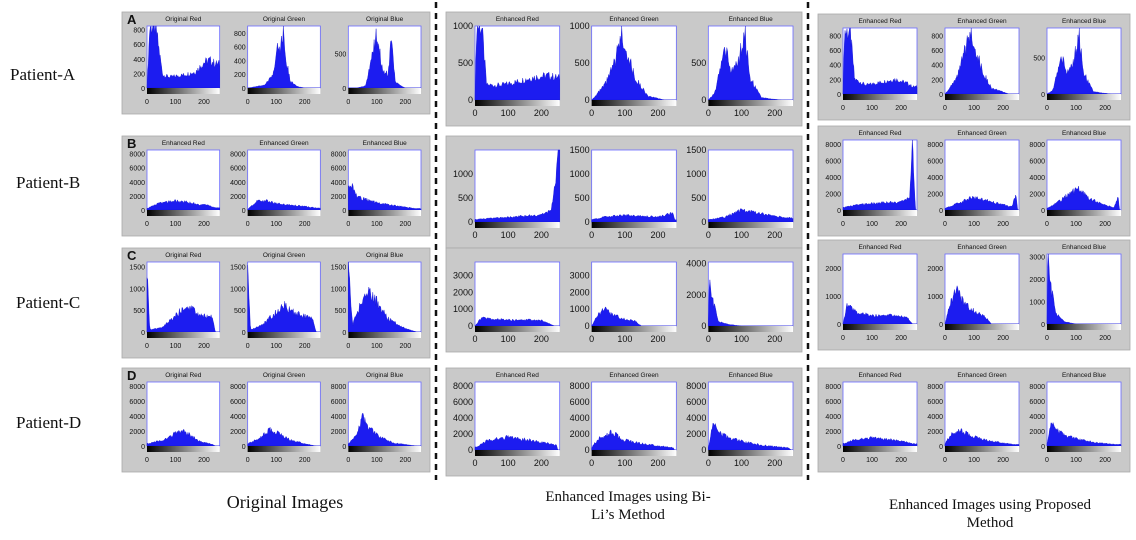 The width and height of the screenshot is (1136, 540). I want to click on histogram-panel: Original Green 0 500 1000 1500 0 100 200, so click(275, 301).